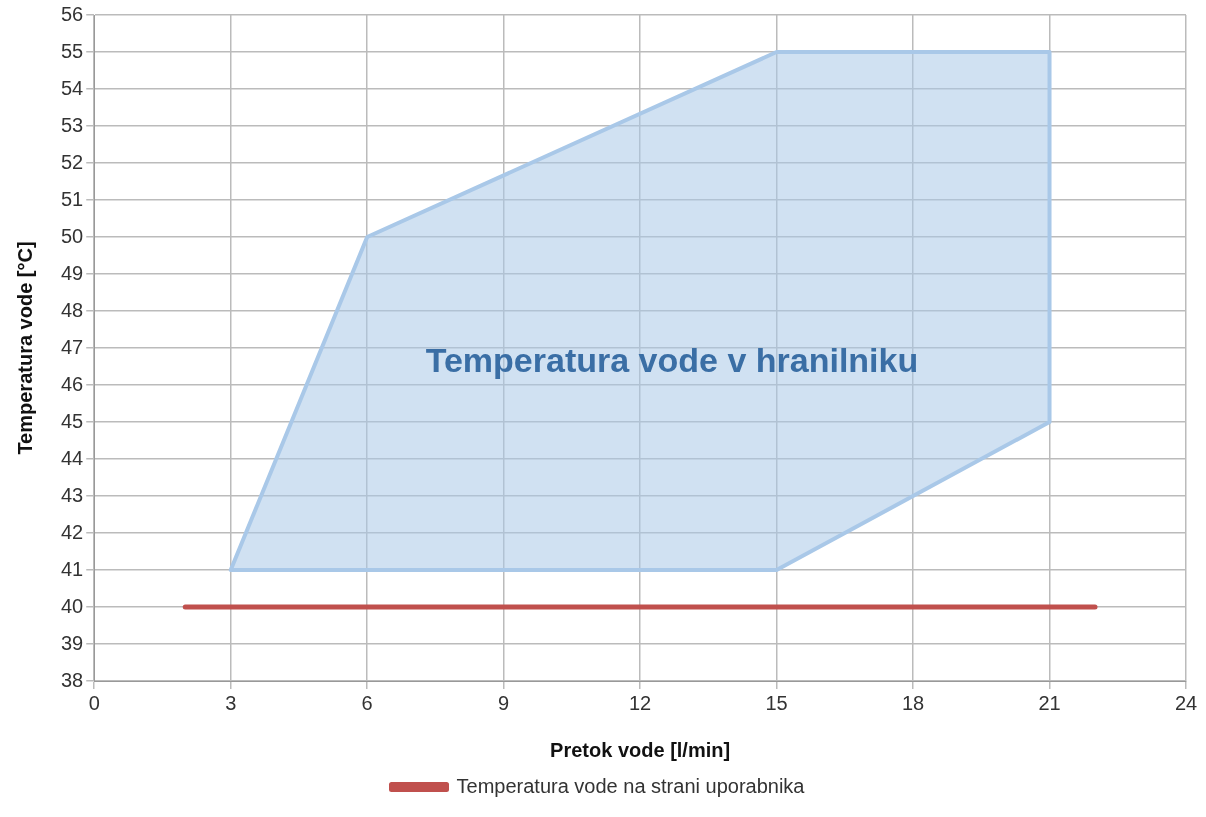  What do you see at coordinates (72, 124) in the screenshot?
I see `y-tick-label: 53` at bounding box center [72, 124].